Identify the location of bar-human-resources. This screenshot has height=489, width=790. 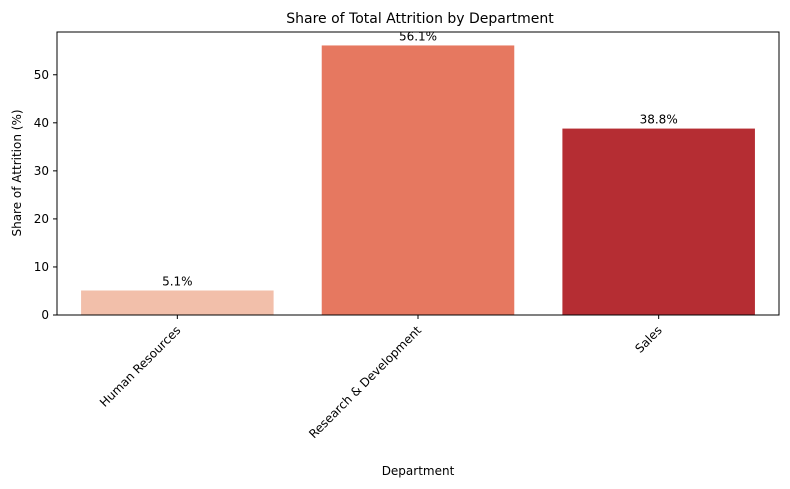
(177, 302).